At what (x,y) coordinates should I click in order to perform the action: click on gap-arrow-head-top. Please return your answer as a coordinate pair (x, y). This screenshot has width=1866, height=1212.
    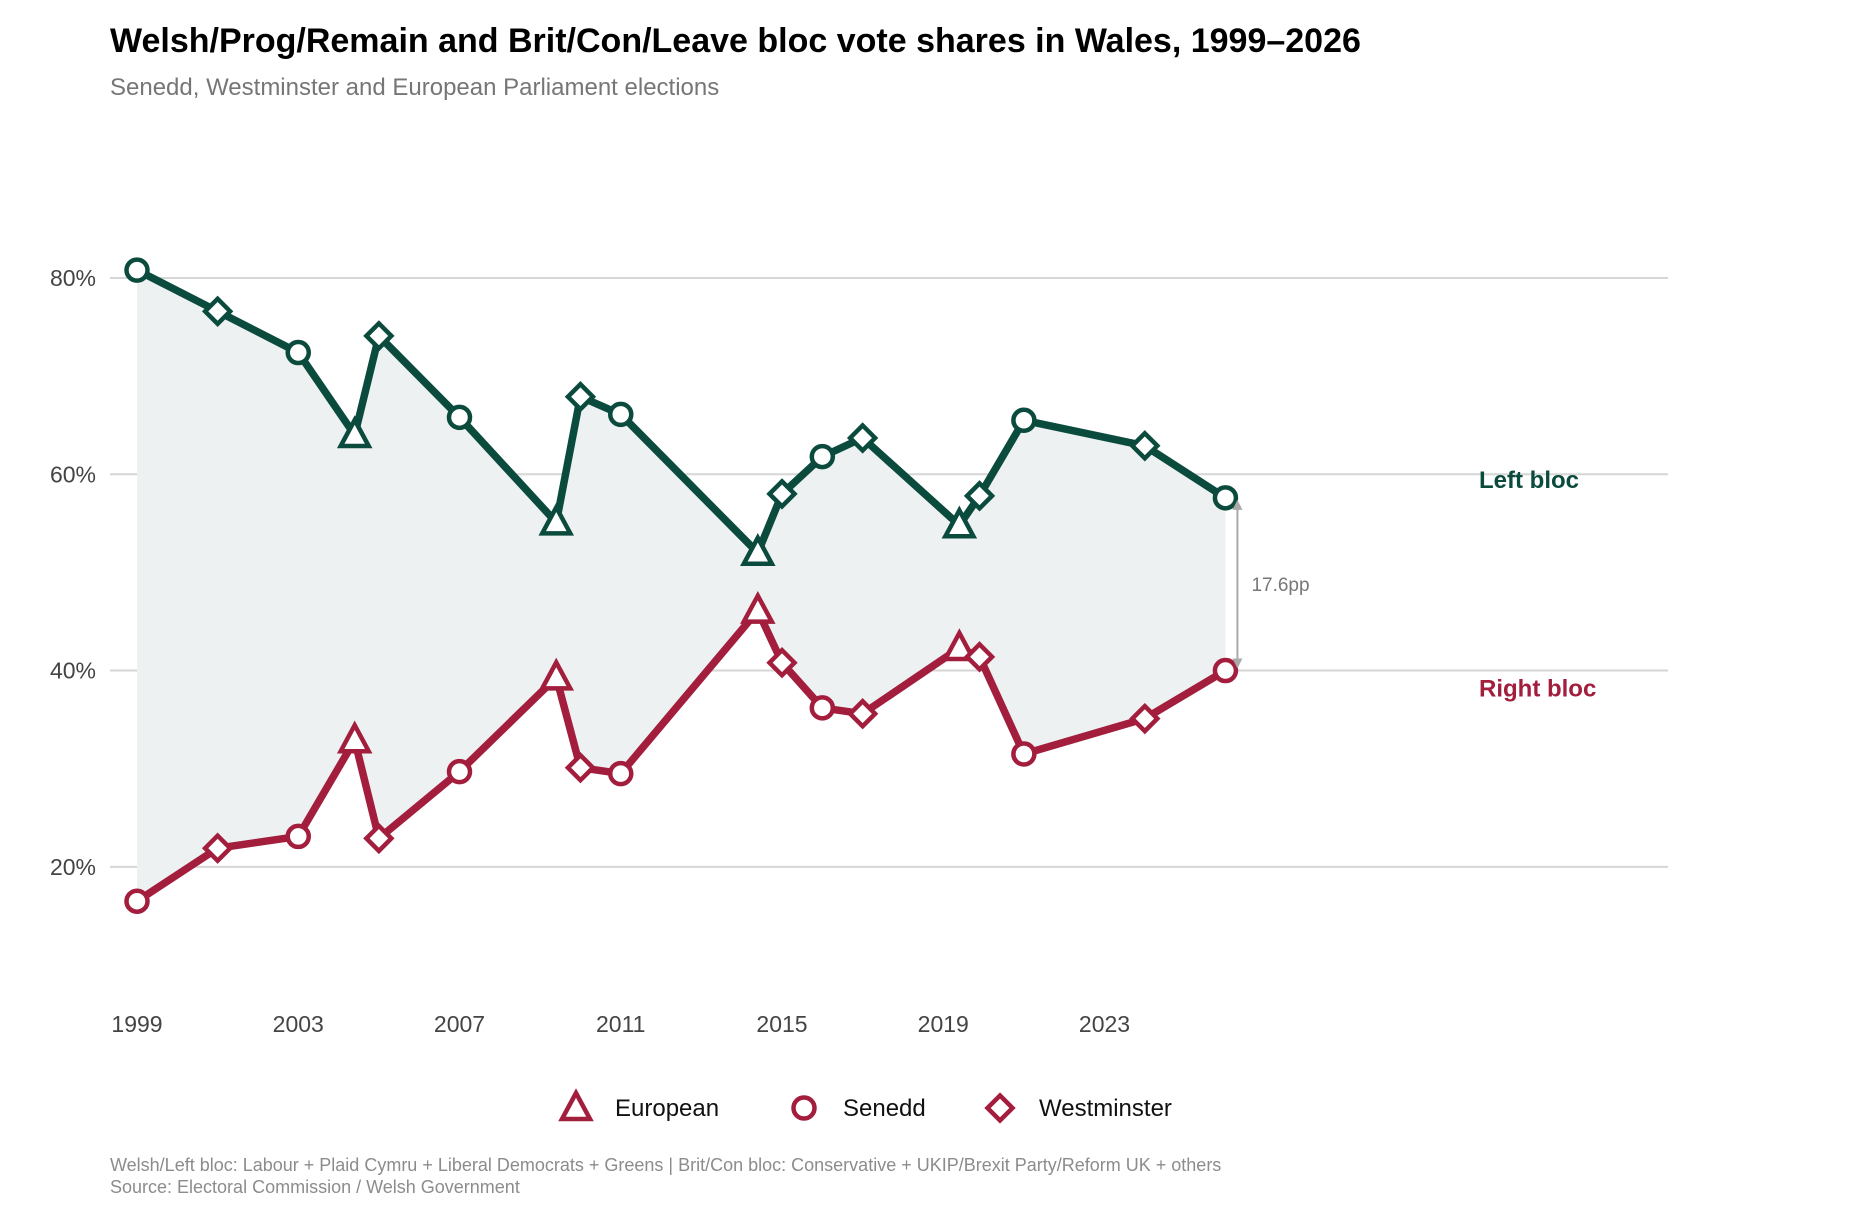
    Looking at the image, I should click on (1237, 504).